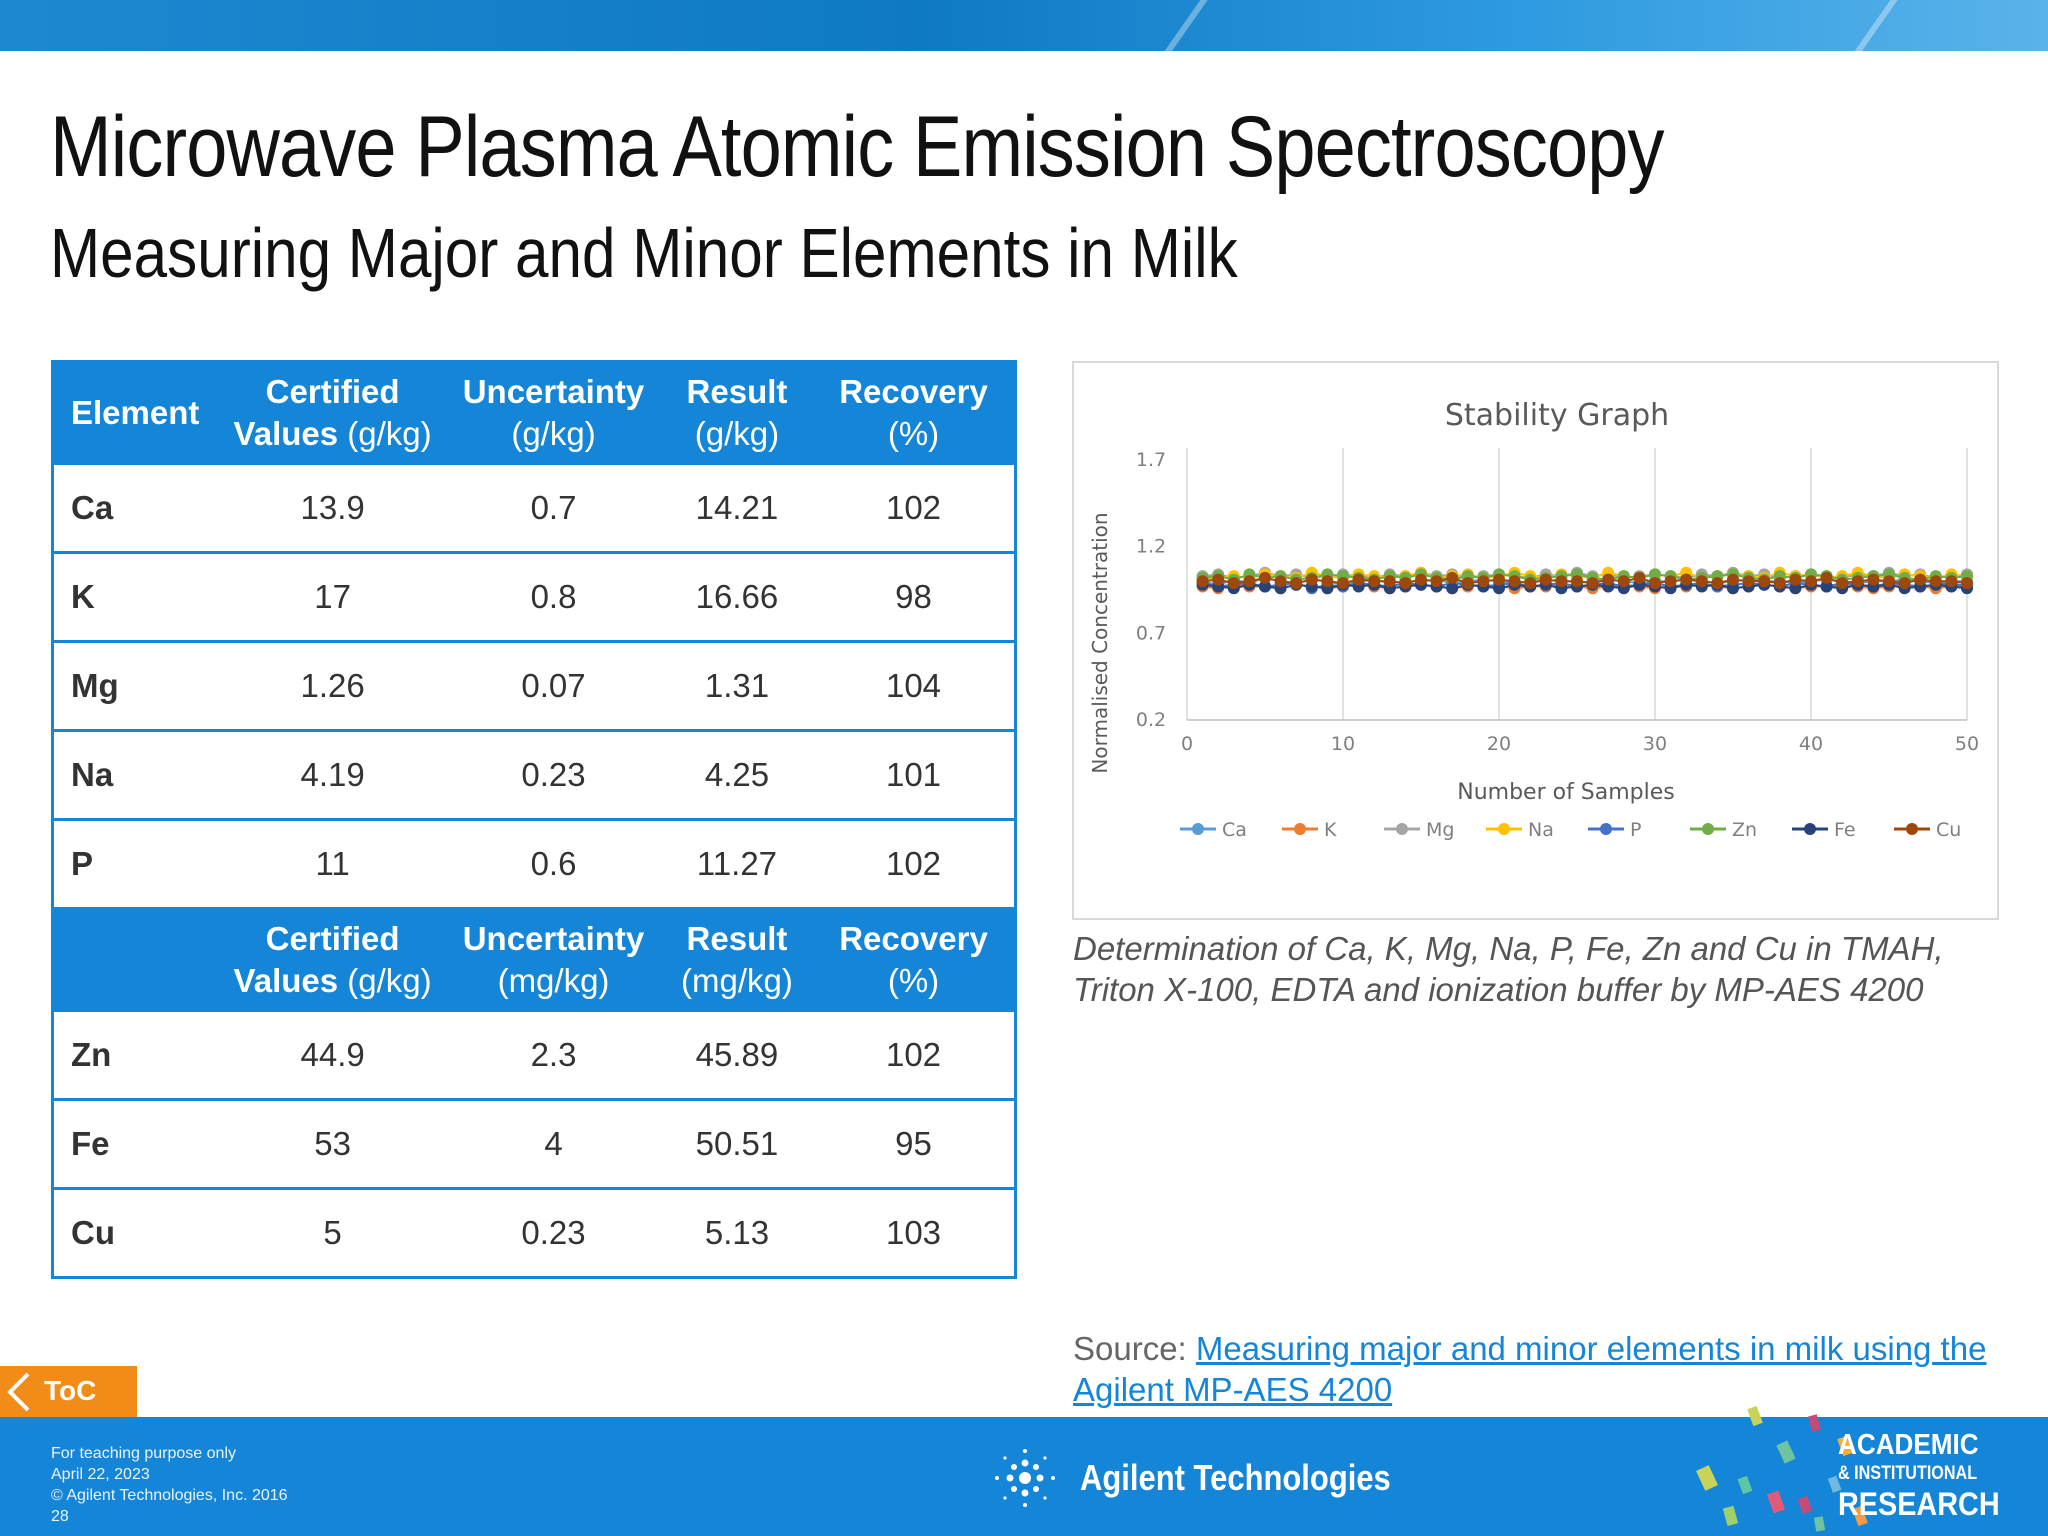  What do you see at coordinates (1151, 460) in the screenshot?
I see `y-tick-label: 1.7` at bounding box center [1151, 460].